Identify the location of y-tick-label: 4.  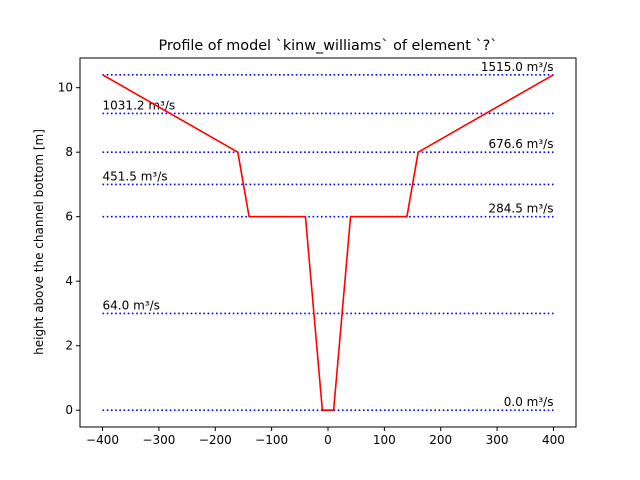
(69, 281).